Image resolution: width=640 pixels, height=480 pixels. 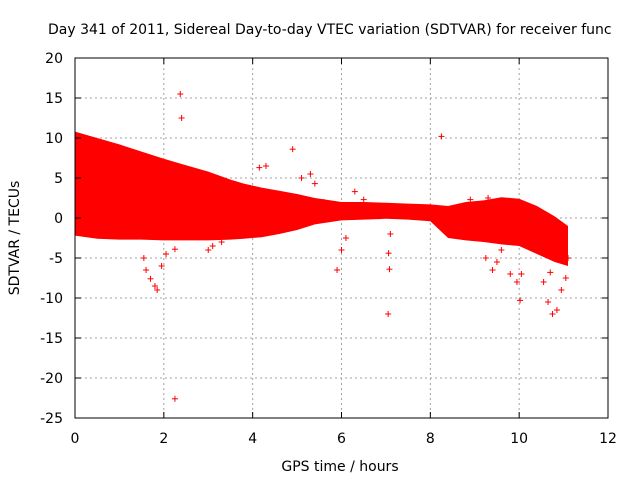 I want to click on y-tick-label: 10, so click(x=54, y=139).